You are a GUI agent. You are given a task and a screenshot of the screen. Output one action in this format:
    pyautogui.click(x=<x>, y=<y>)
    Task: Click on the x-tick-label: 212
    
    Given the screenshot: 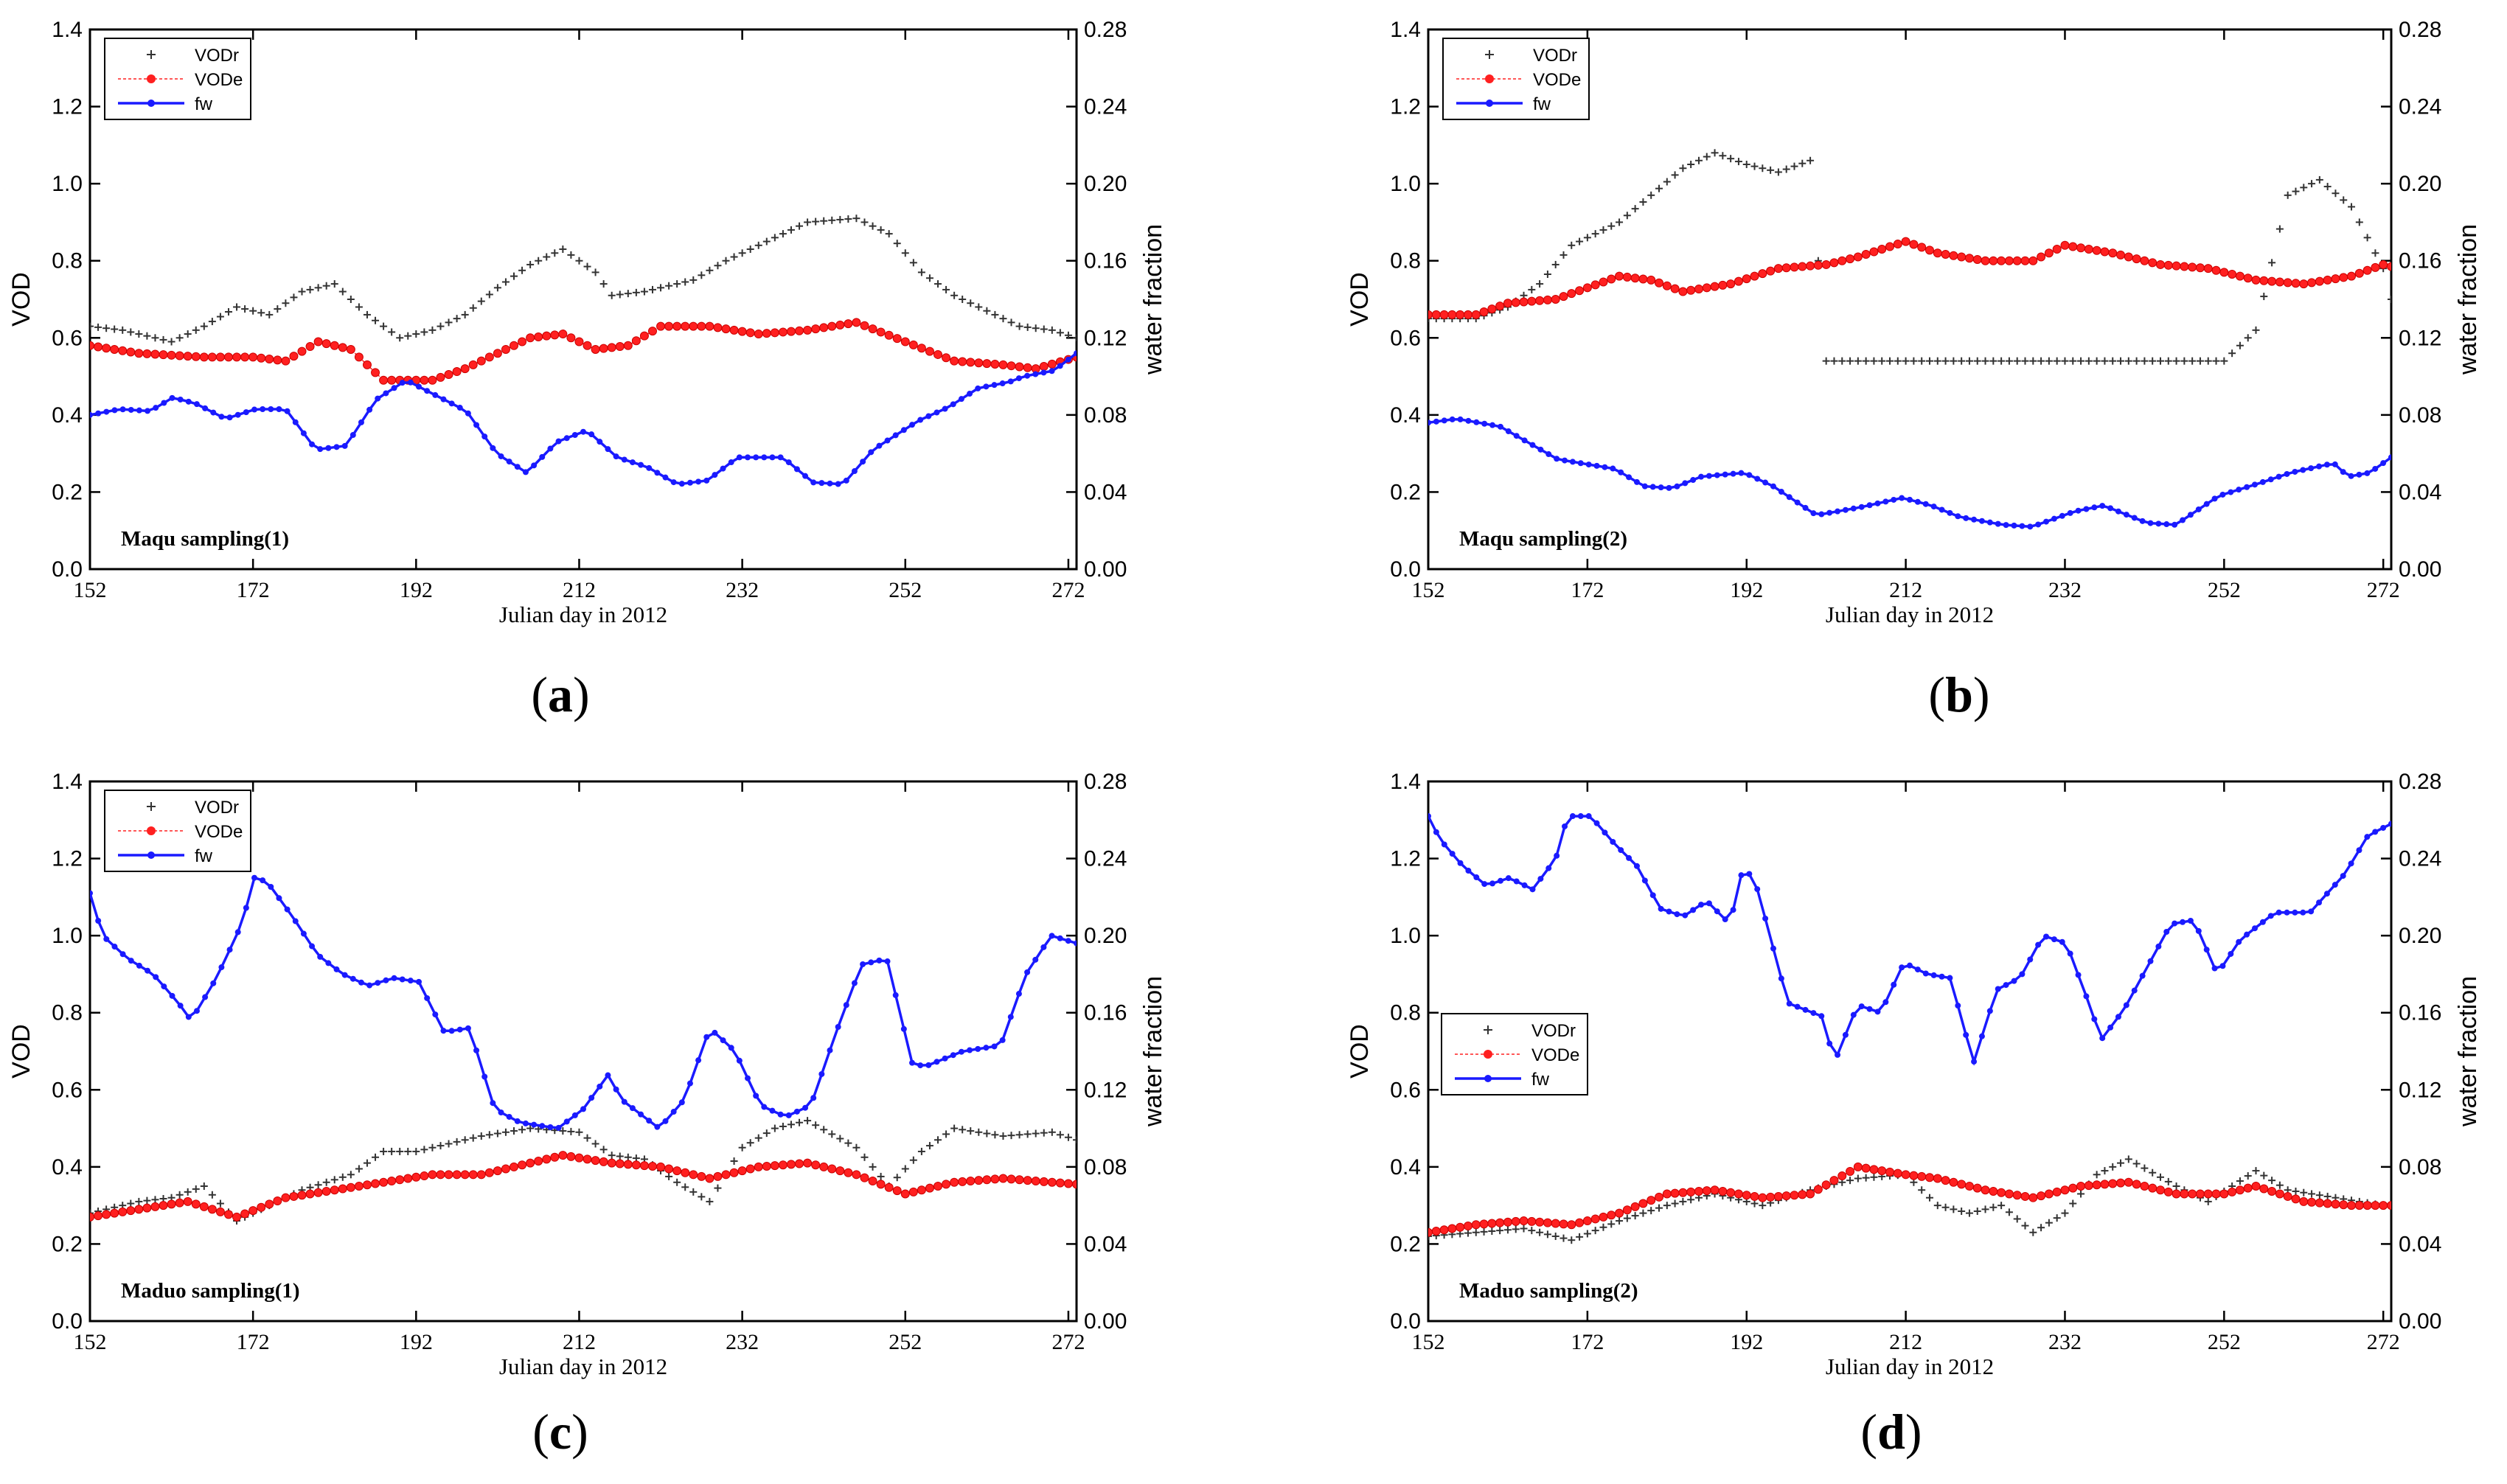 What is the action you would take?
    pyautogui.click(x=579, y=590)
    